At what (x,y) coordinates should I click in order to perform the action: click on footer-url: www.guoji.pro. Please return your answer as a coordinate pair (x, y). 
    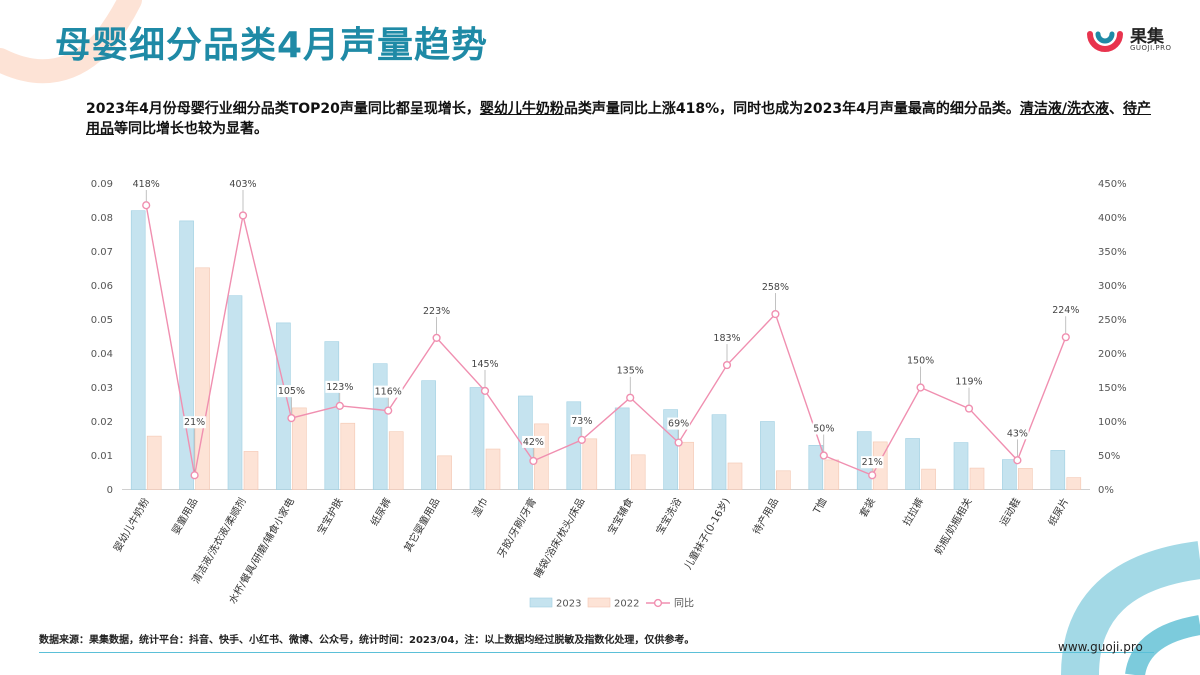
    Looking at the image, I should click on (1100, 647).